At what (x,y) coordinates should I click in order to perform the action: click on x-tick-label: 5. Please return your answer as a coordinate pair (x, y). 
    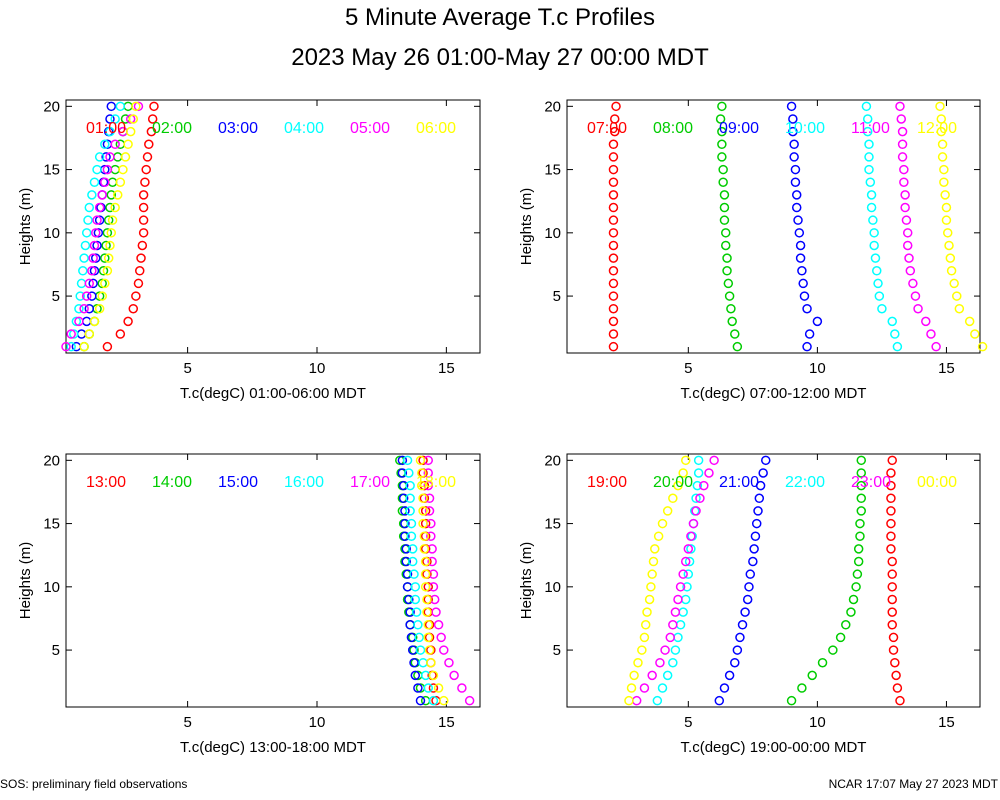
    Looking at the image, I should click on (187, 368).